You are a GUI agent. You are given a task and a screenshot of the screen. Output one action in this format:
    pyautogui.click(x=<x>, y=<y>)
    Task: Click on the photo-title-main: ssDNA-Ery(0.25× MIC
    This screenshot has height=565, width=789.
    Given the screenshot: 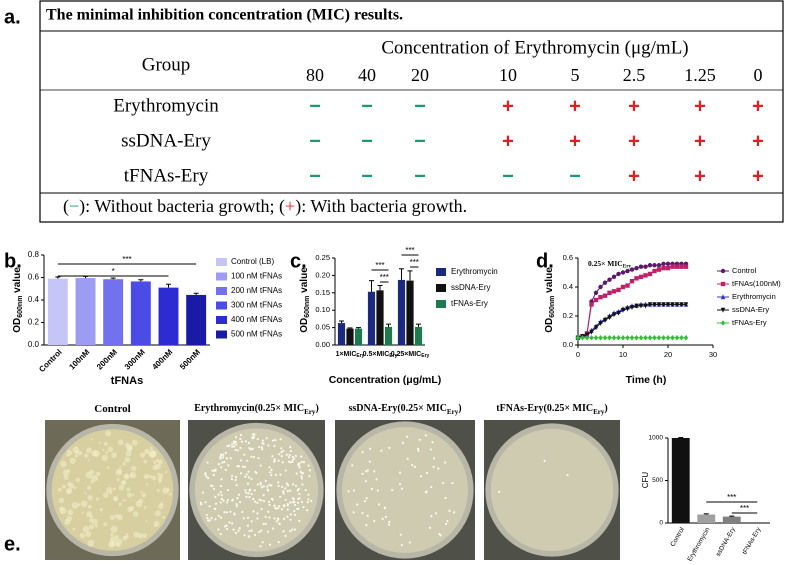 What is the action you would take?
    pyautogui.click(x=397, y=408)
    